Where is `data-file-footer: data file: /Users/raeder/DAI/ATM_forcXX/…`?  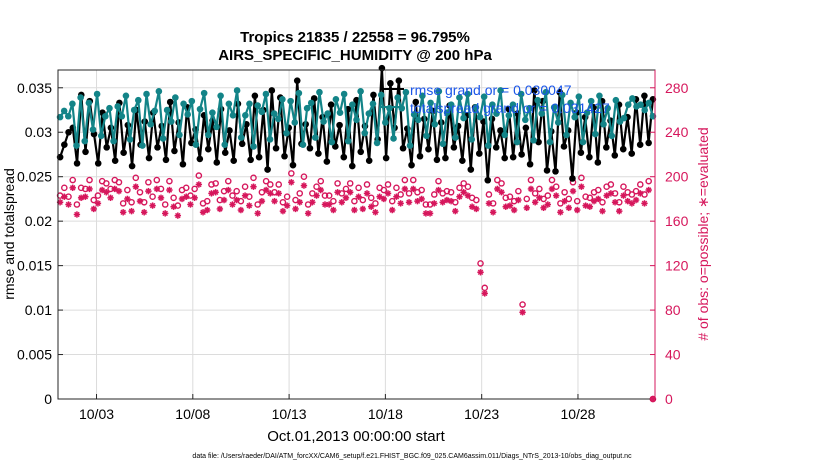
data-file-footer: data file: /Users/raeder/DAI/ATM_forcXX/… is located at coordinates (412, 456).